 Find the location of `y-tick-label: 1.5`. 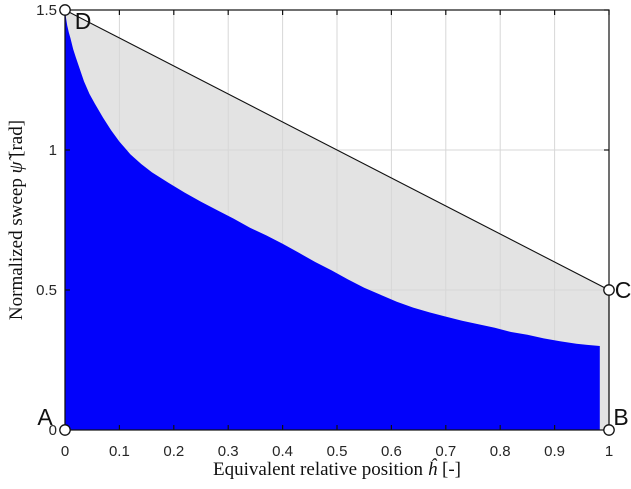

y-tick-label: 1.5 is located at coordinates (46, 10).